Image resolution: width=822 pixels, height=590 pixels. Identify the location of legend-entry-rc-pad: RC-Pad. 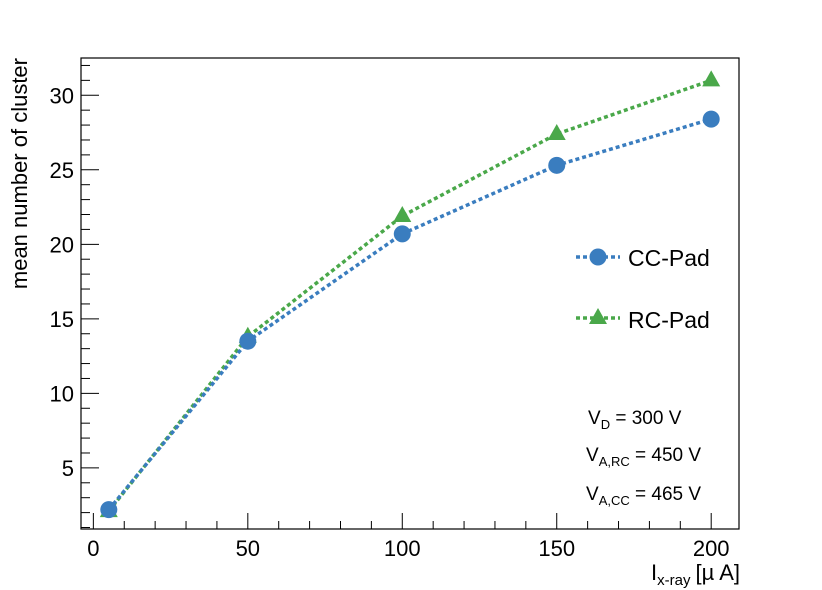
(643, 320).